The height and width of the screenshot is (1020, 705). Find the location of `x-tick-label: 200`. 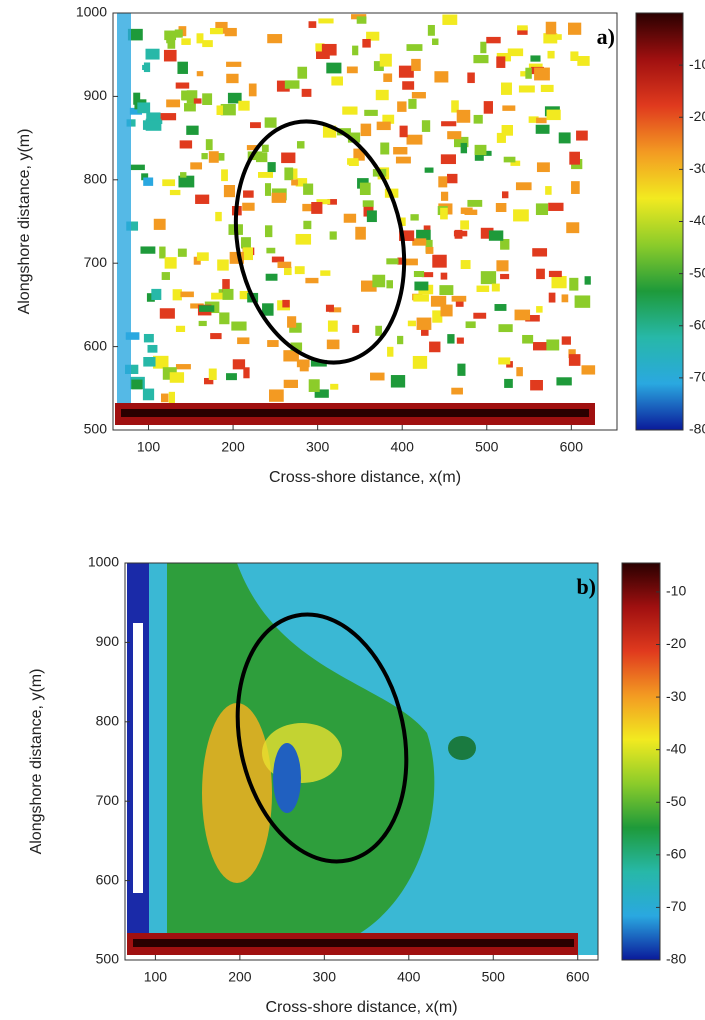

x-tick-label: 200 is located at coordinates (233, 447).